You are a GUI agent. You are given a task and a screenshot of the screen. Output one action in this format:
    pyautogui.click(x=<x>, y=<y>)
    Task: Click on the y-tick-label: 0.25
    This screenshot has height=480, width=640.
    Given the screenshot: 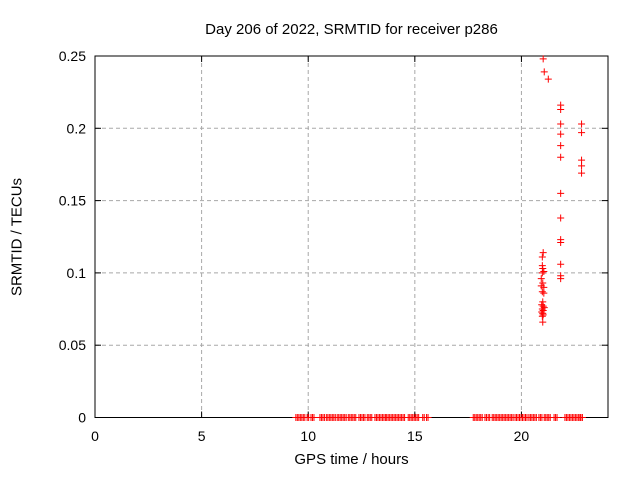 What is the action you would take?
    pyautogui.click(x=72, y=56)
    